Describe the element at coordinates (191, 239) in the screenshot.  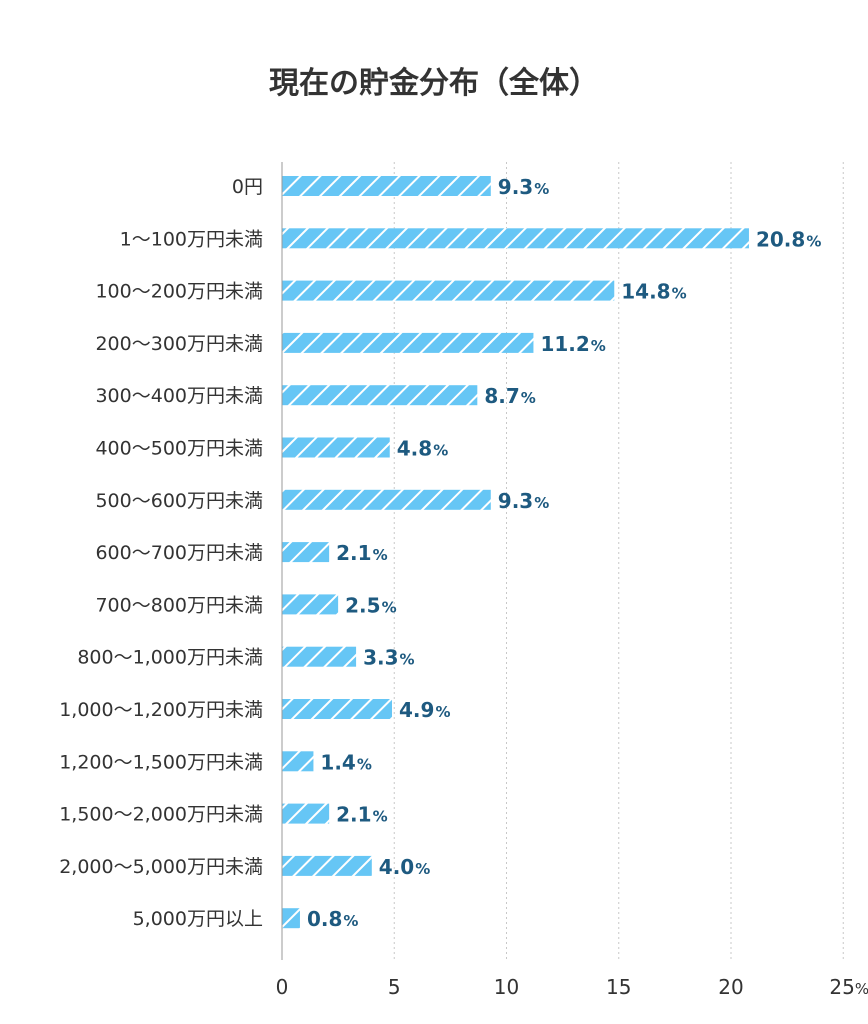
I see `category-label: 1〜100万円未満` at that location.